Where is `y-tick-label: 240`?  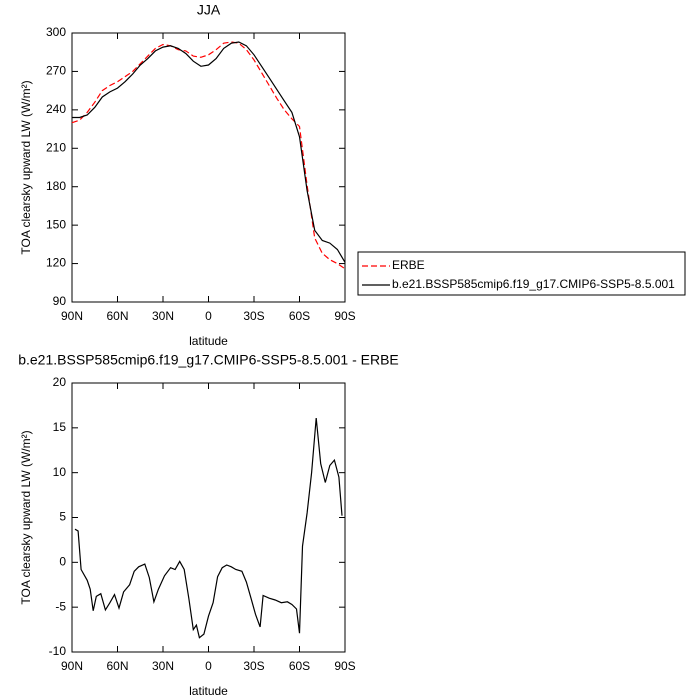
y-tick-label: 240 is located at coordinates (56, 109).